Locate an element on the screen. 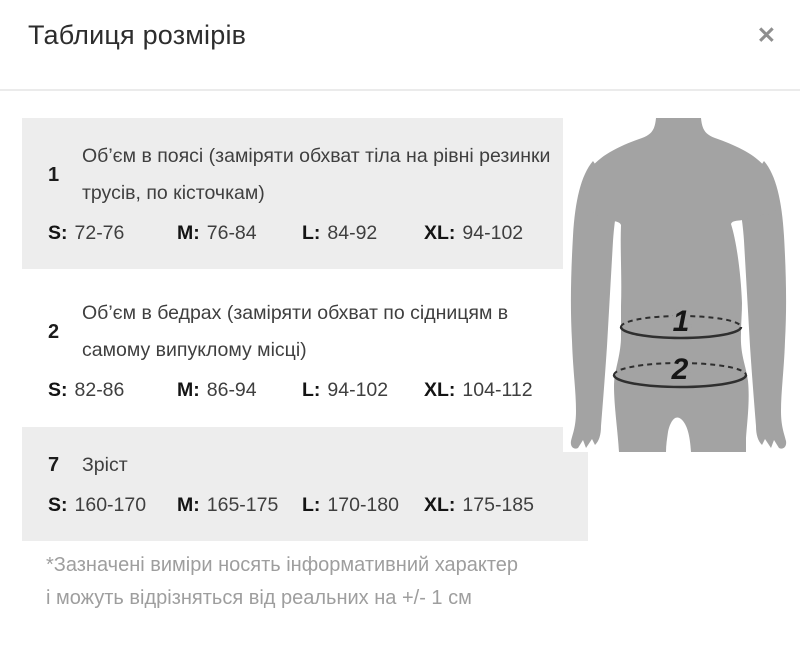 This screenshot has height=653, width=800. size-value: 84-92 is located at coordinates (352, 233).